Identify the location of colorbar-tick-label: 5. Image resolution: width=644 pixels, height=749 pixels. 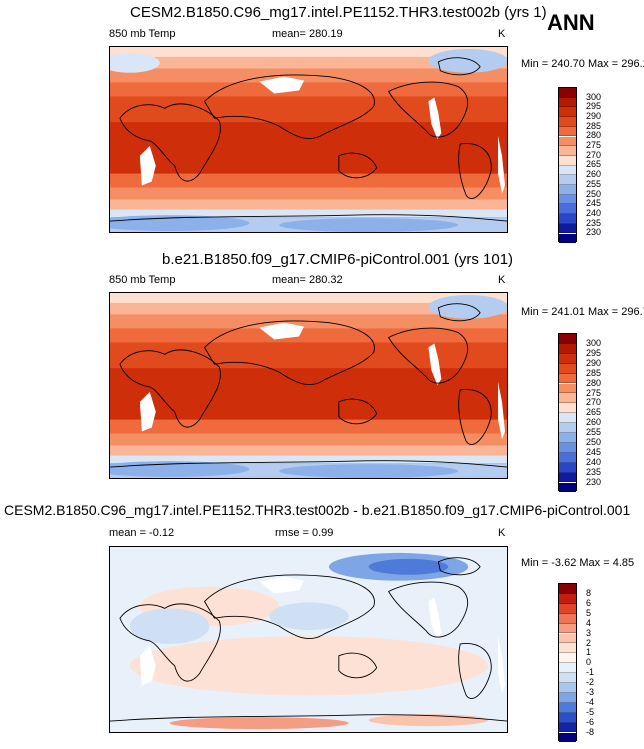
(589, 612).